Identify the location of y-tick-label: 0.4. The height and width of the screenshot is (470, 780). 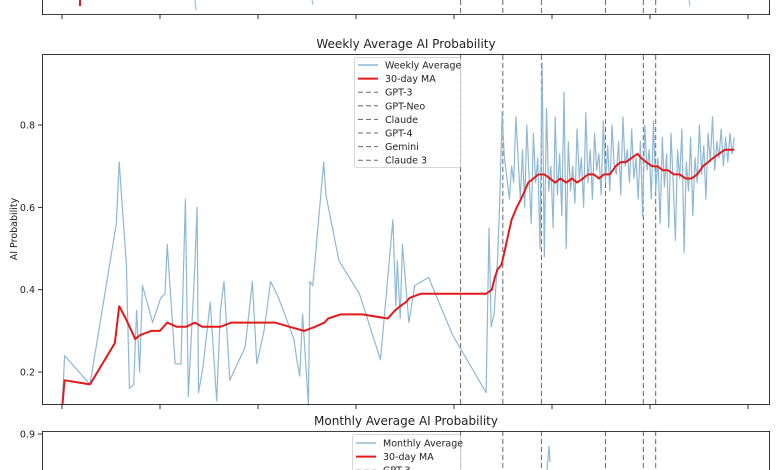
(27, 290).